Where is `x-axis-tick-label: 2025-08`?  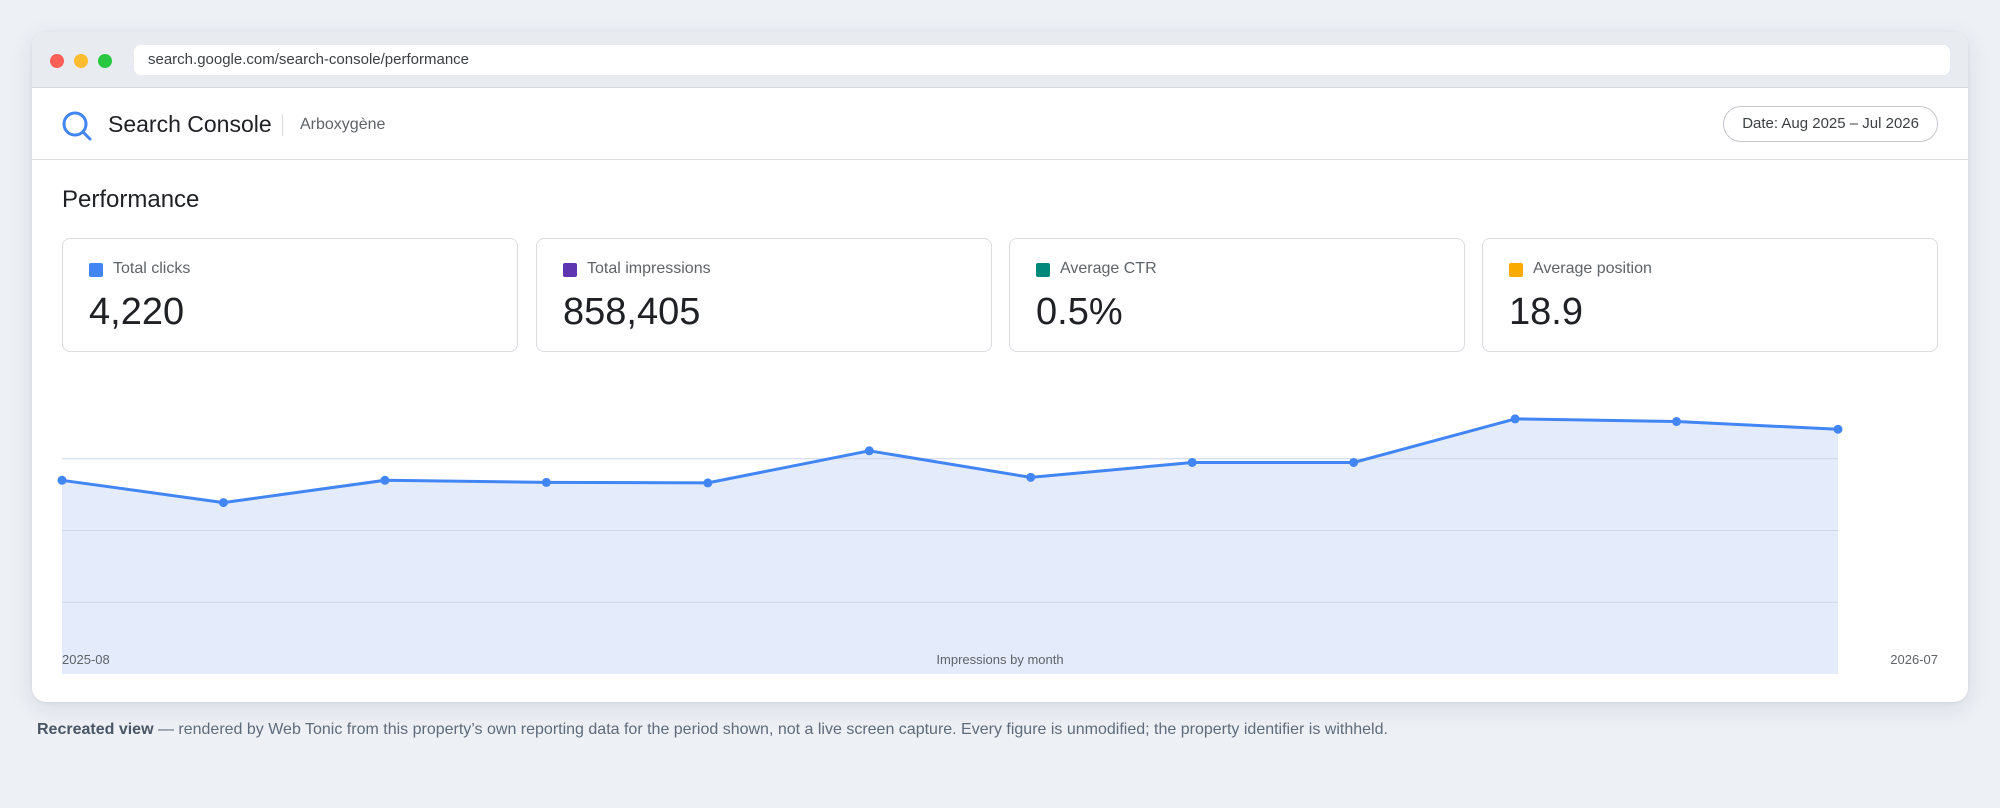 x-axis-tick-label: 2025-08 is located at coordinates (86, 659).